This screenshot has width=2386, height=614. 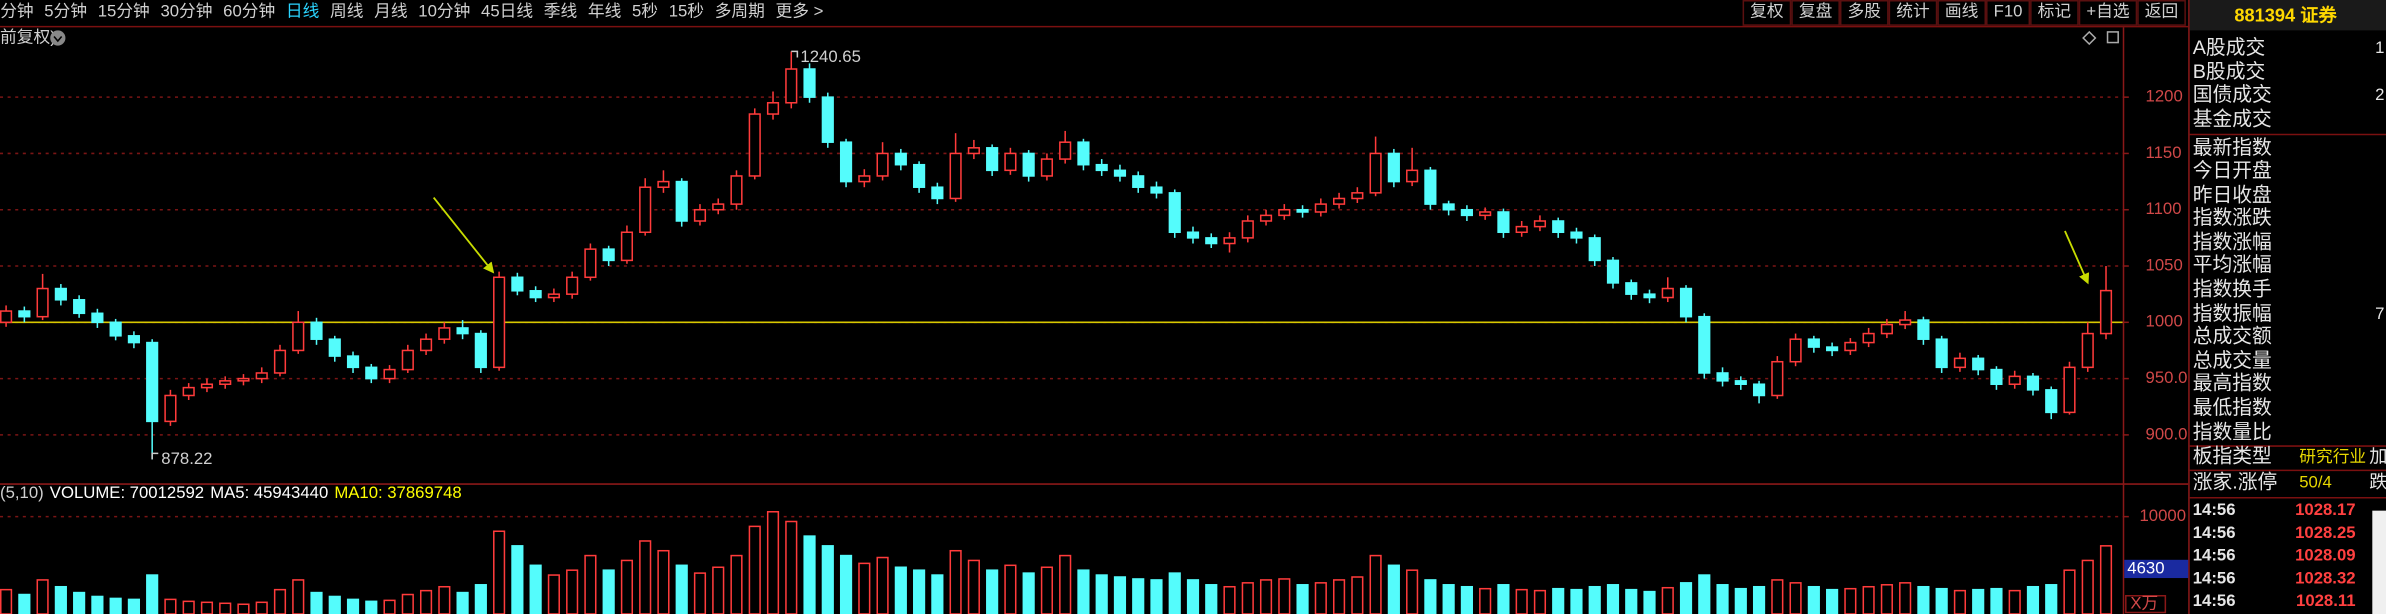 What do you see at coordinates (2232, 218) in the screenshot?
I see `row-label: 指数涨跌` at bounding box center [2232, 218].